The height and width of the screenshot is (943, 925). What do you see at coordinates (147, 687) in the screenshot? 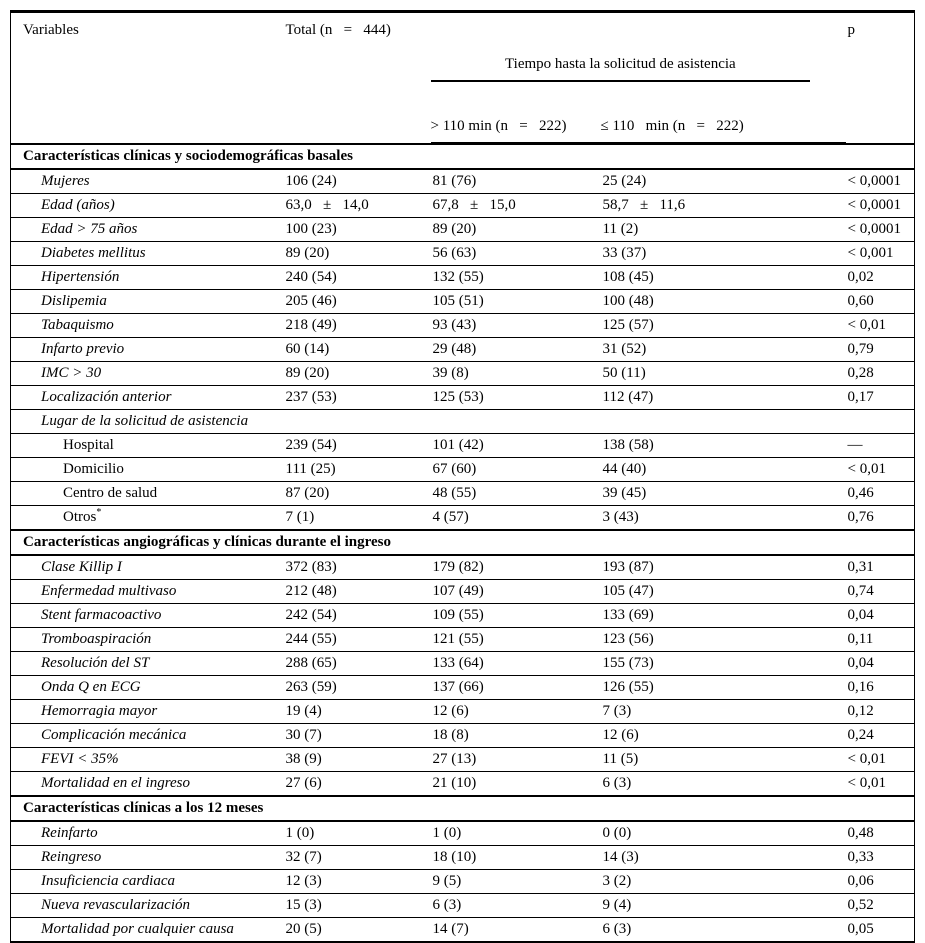
I see `row-label: Onda Q en ECG` at bounding box center [147, 687].